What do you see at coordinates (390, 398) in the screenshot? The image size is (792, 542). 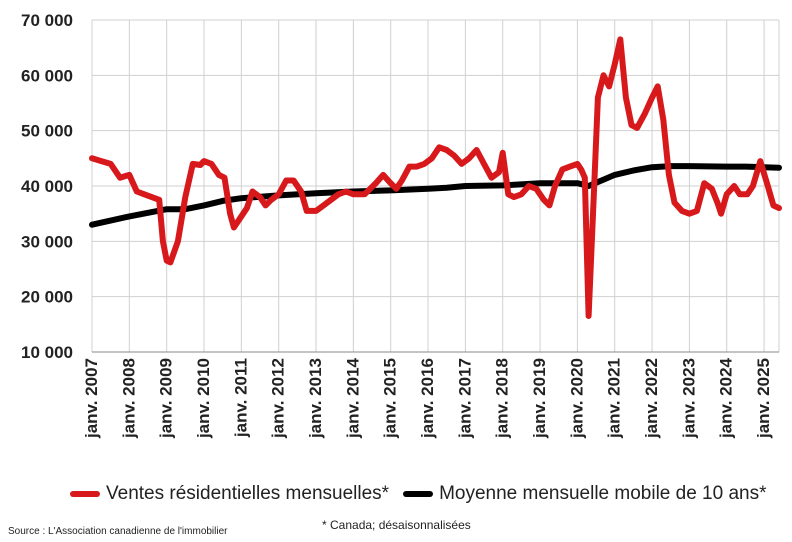 I see `x-tick-label: janv. 2015` at bounding box center [390, 398].